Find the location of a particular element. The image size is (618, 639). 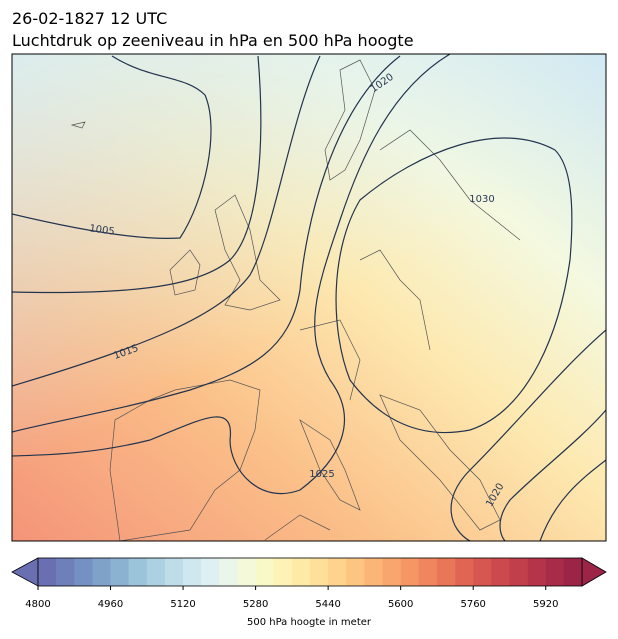

contour-label: 1025 is located at coordinates (321, 474).